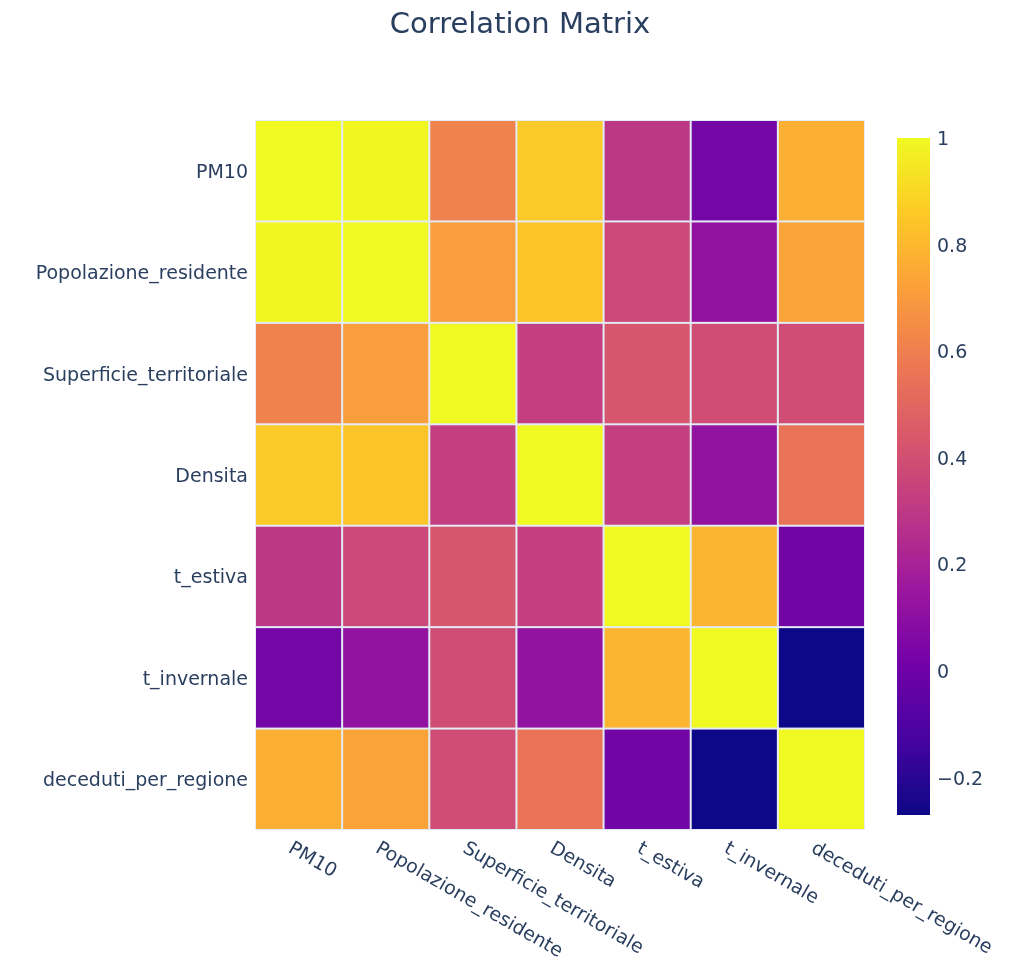 The height and width of the screenshot is (980, 1028). I want to click on chart-title: Correlation Matrix, so click(520, 23).